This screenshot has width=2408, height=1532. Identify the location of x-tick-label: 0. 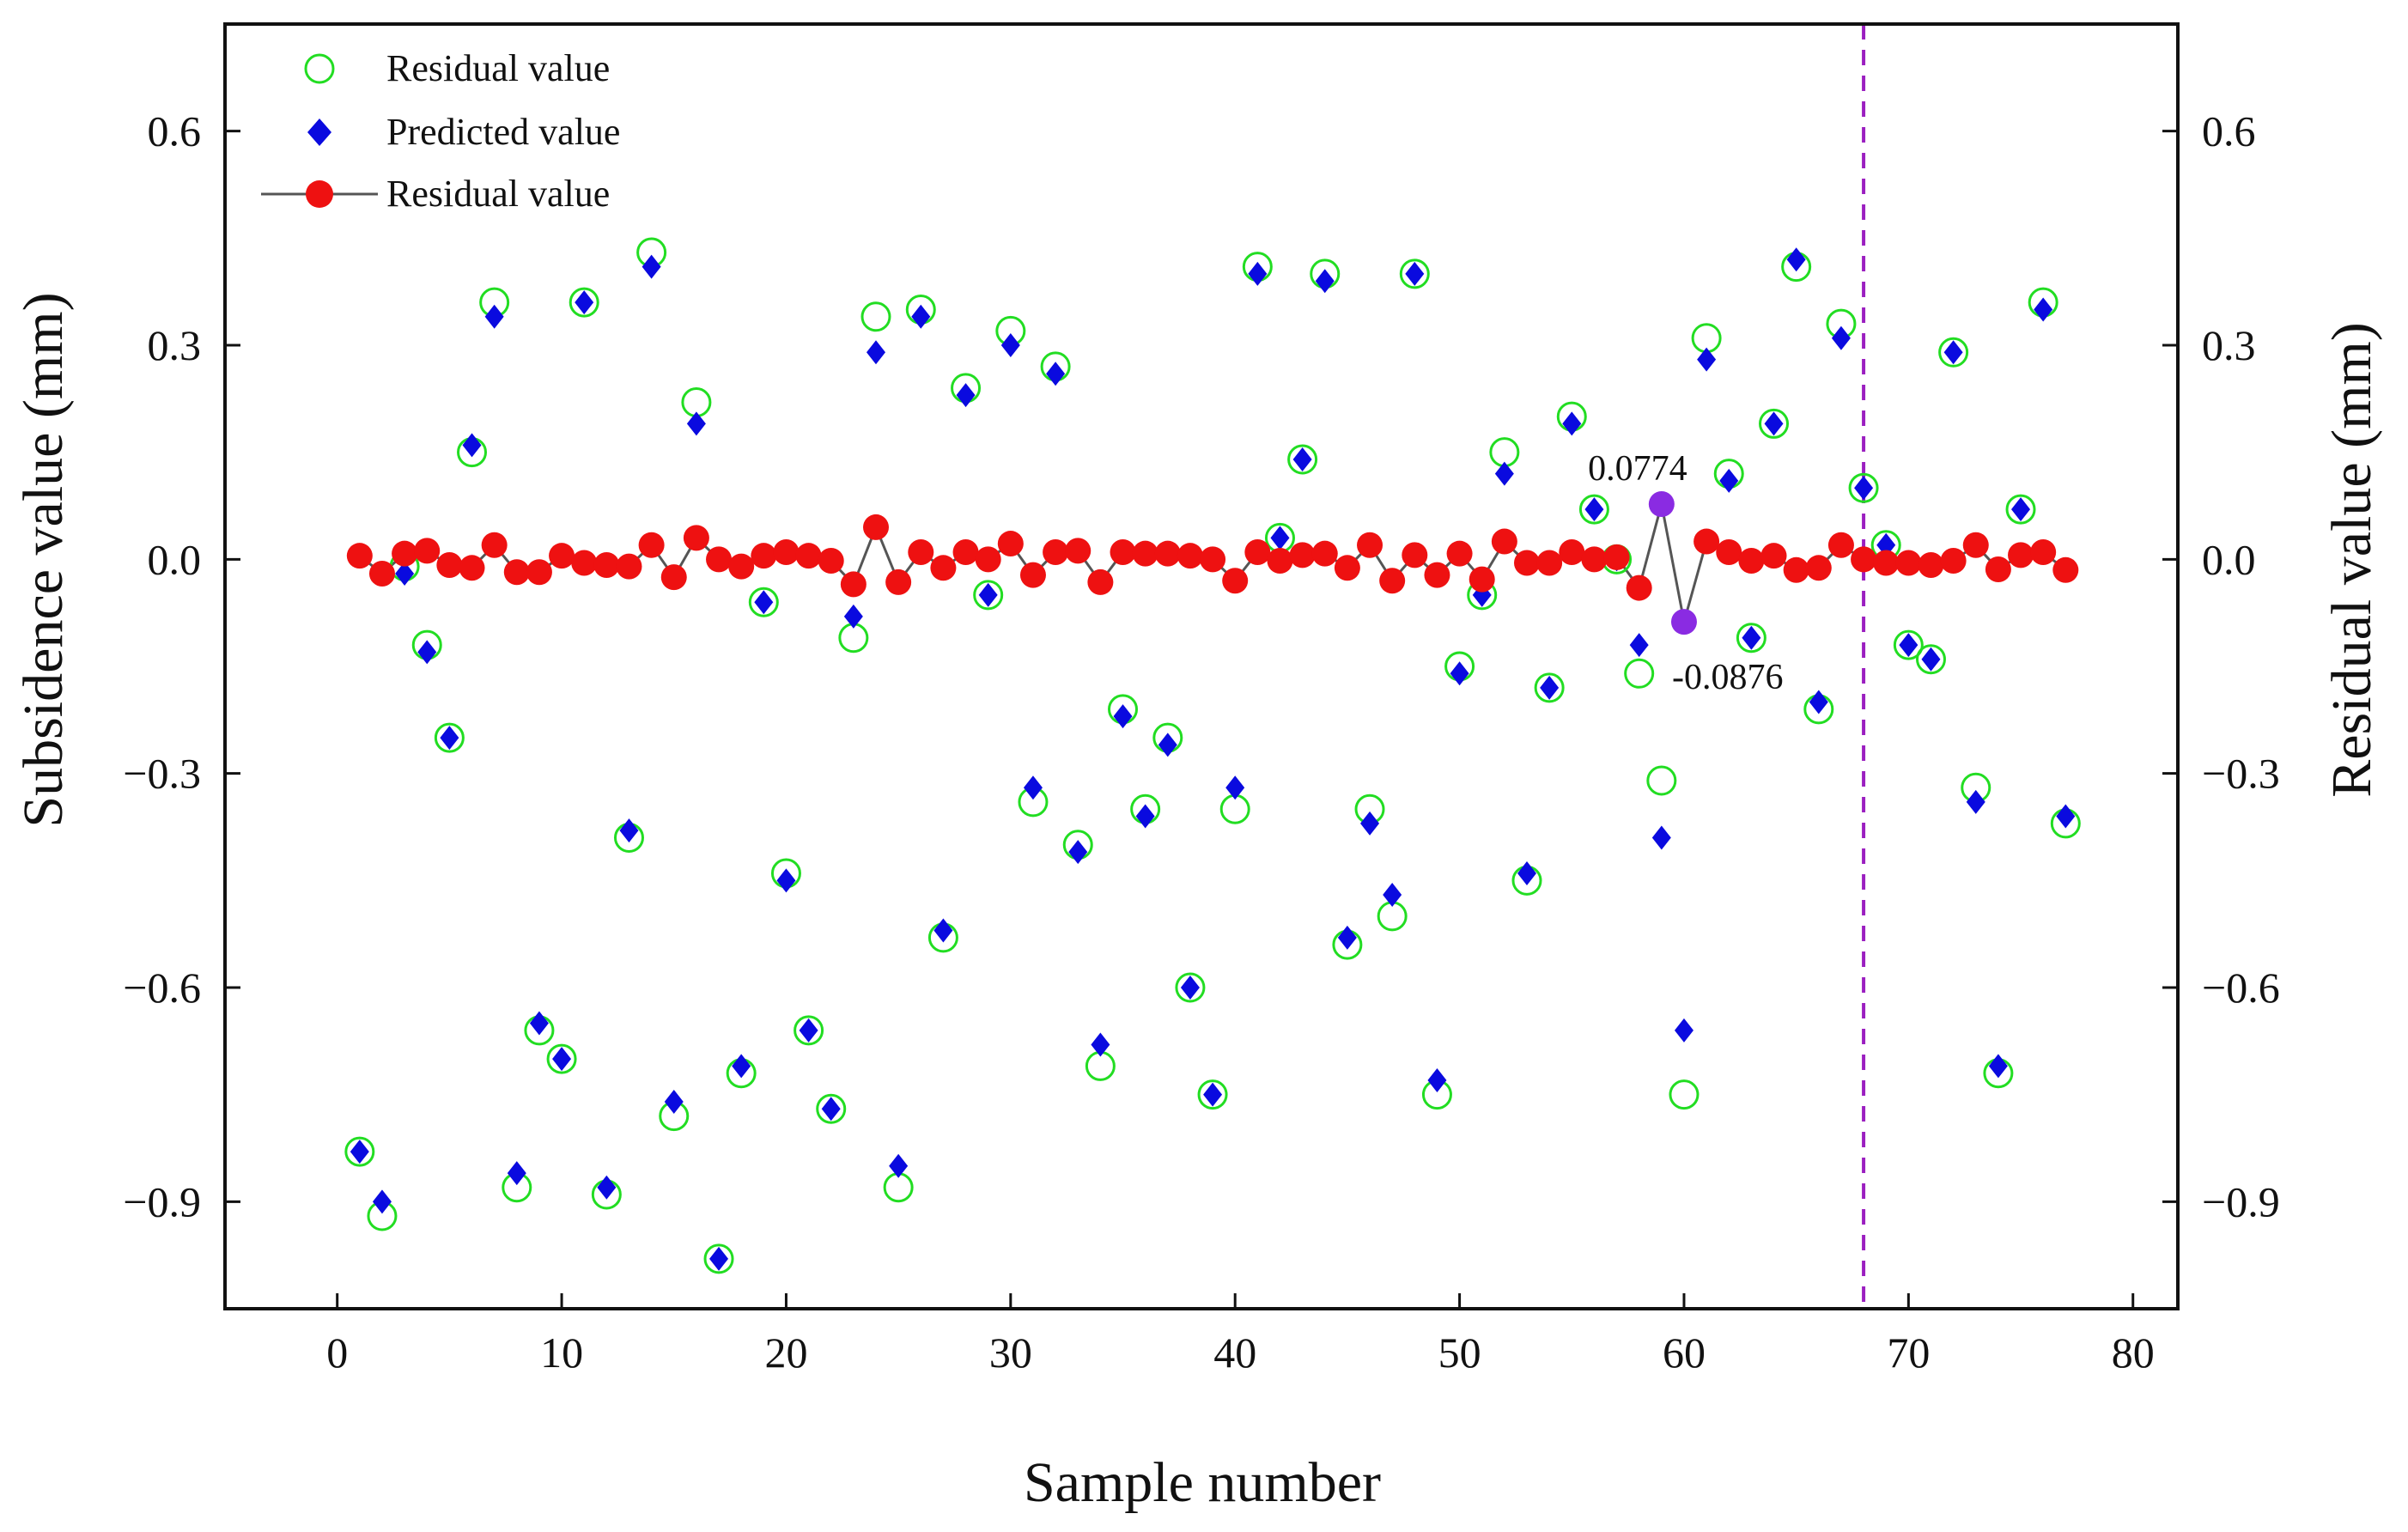
(337, 1353).